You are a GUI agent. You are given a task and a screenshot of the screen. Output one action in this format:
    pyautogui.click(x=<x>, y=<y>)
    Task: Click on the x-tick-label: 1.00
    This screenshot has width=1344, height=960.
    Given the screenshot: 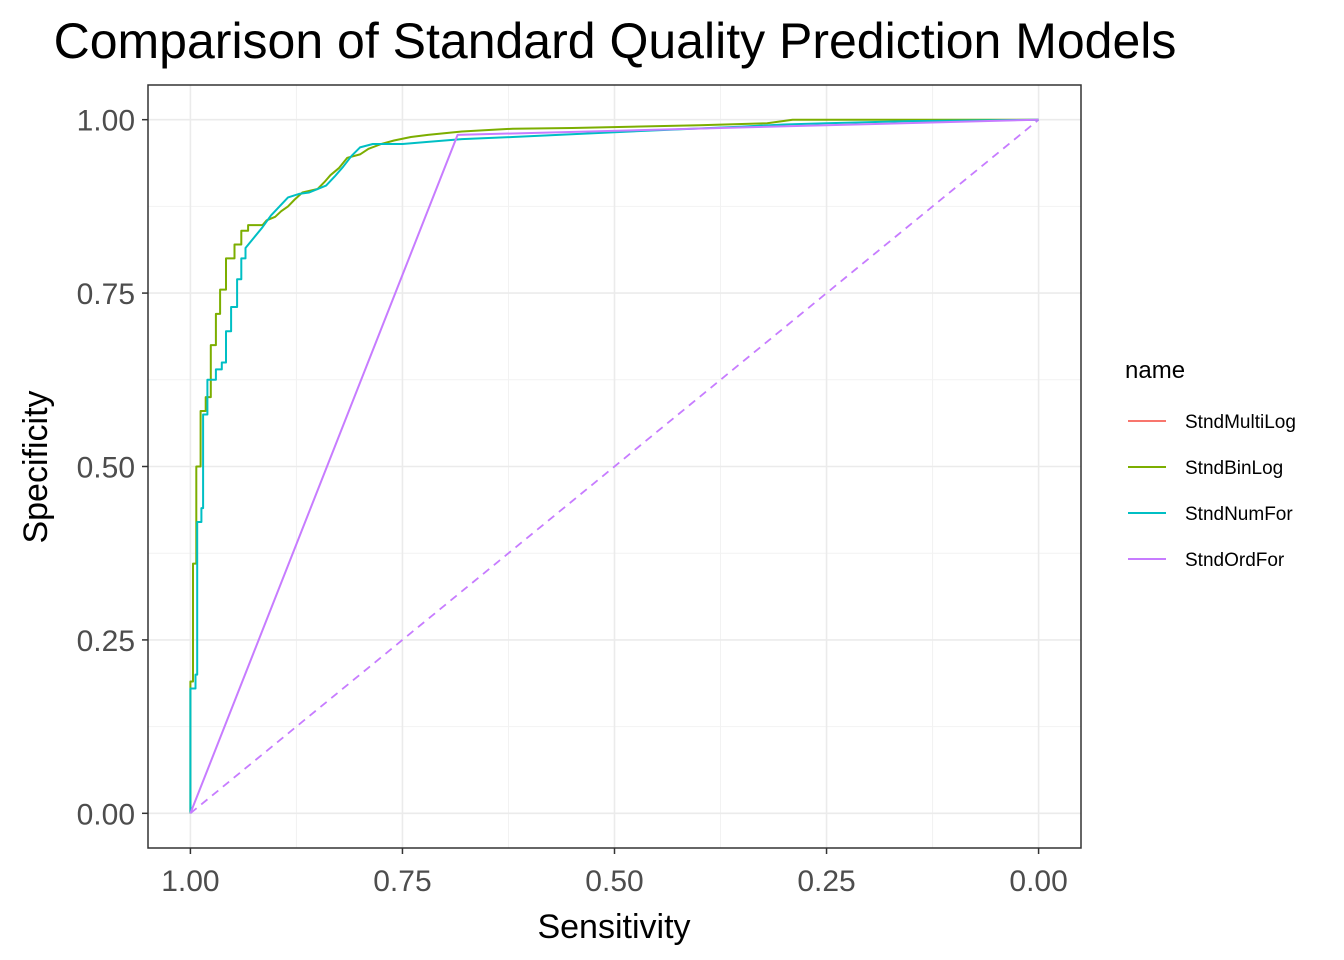 What is the action you would take?
    pyautogui.click(x=190, y=881)
    